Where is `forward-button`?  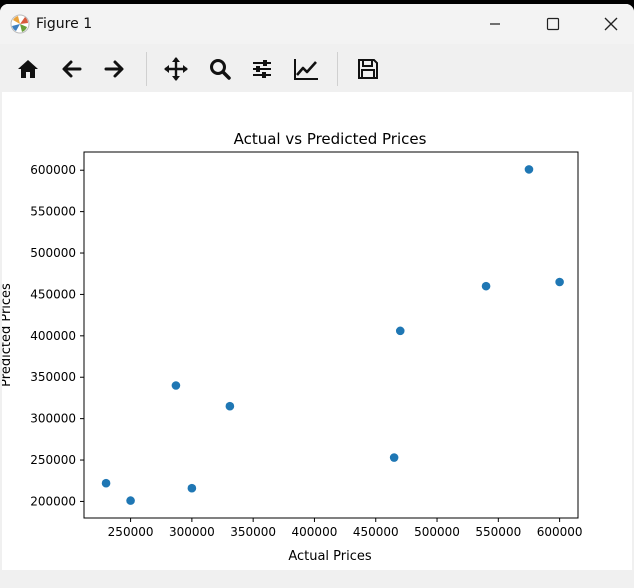
forward-button is located at coordinates (114, 69).